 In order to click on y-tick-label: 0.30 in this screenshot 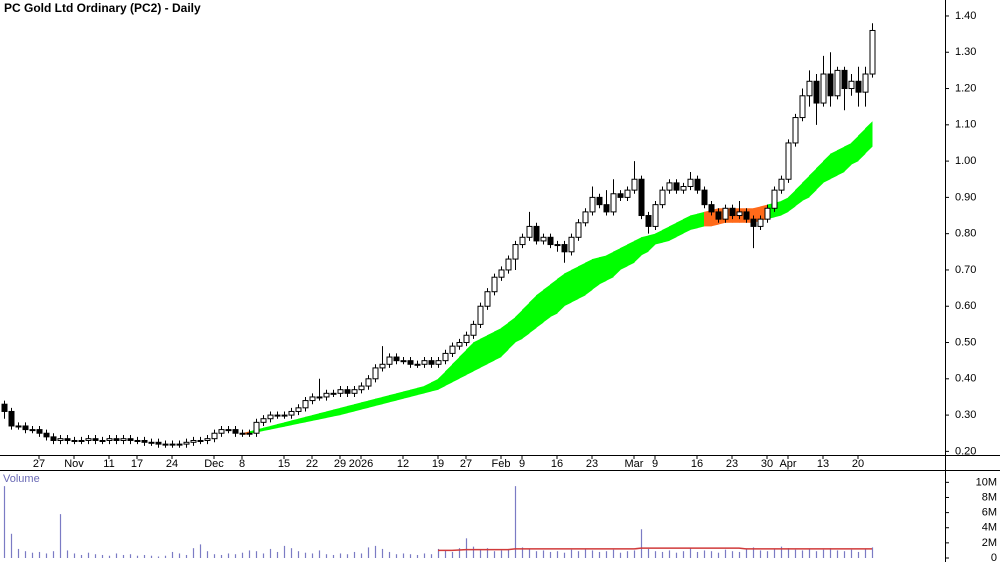, I will do `click(965, 415)`.